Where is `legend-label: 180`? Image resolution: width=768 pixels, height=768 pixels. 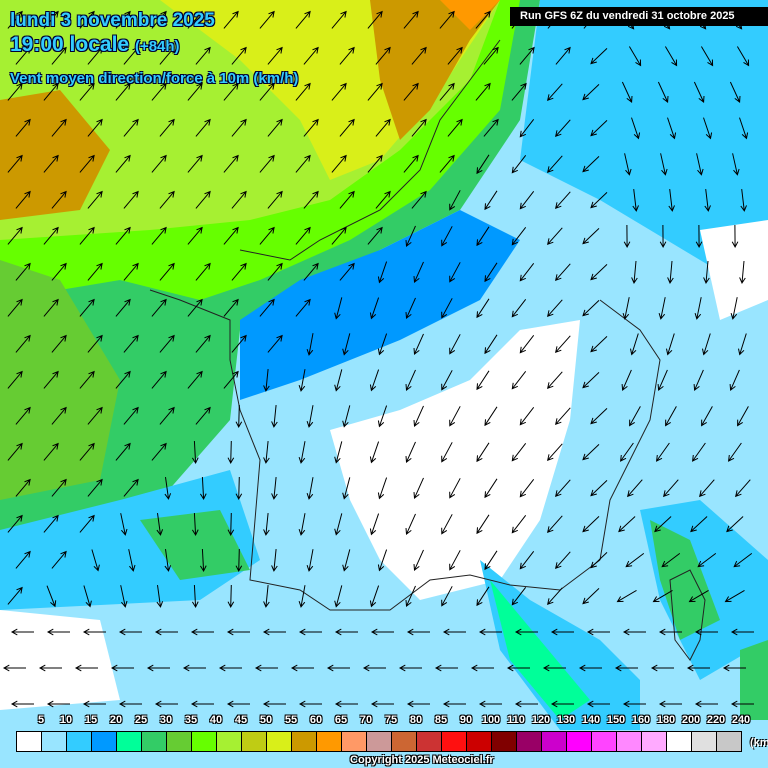 legend-label: 180 is located at coordinates (666, 720).